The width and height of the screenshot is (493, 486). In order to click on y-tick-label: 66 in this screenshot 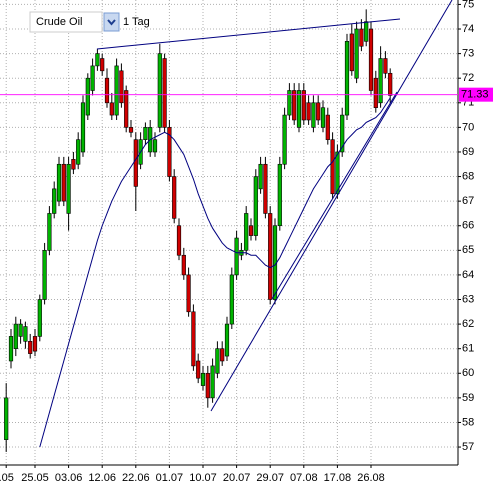, I will do `click(468, 226)`.